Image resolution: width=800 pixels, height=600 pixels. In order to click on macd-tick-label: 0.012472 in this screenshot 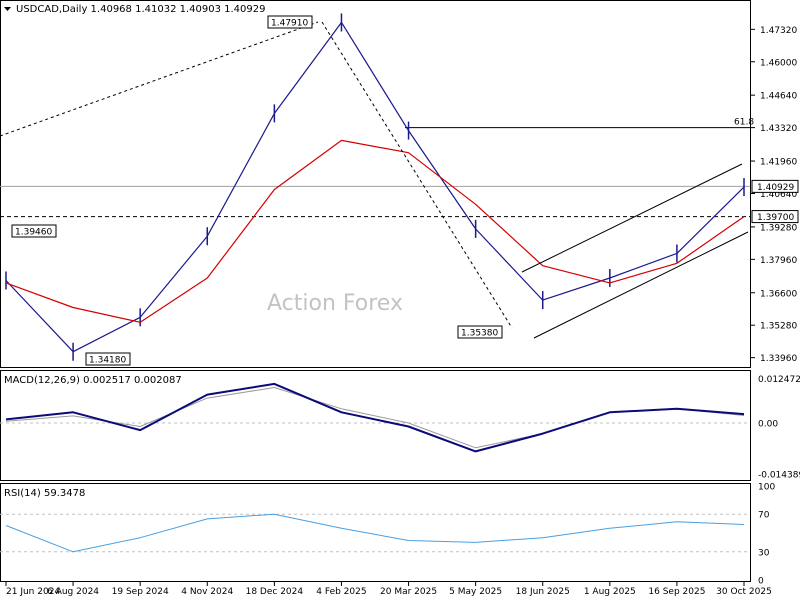, I will do `click(779, 380)`.